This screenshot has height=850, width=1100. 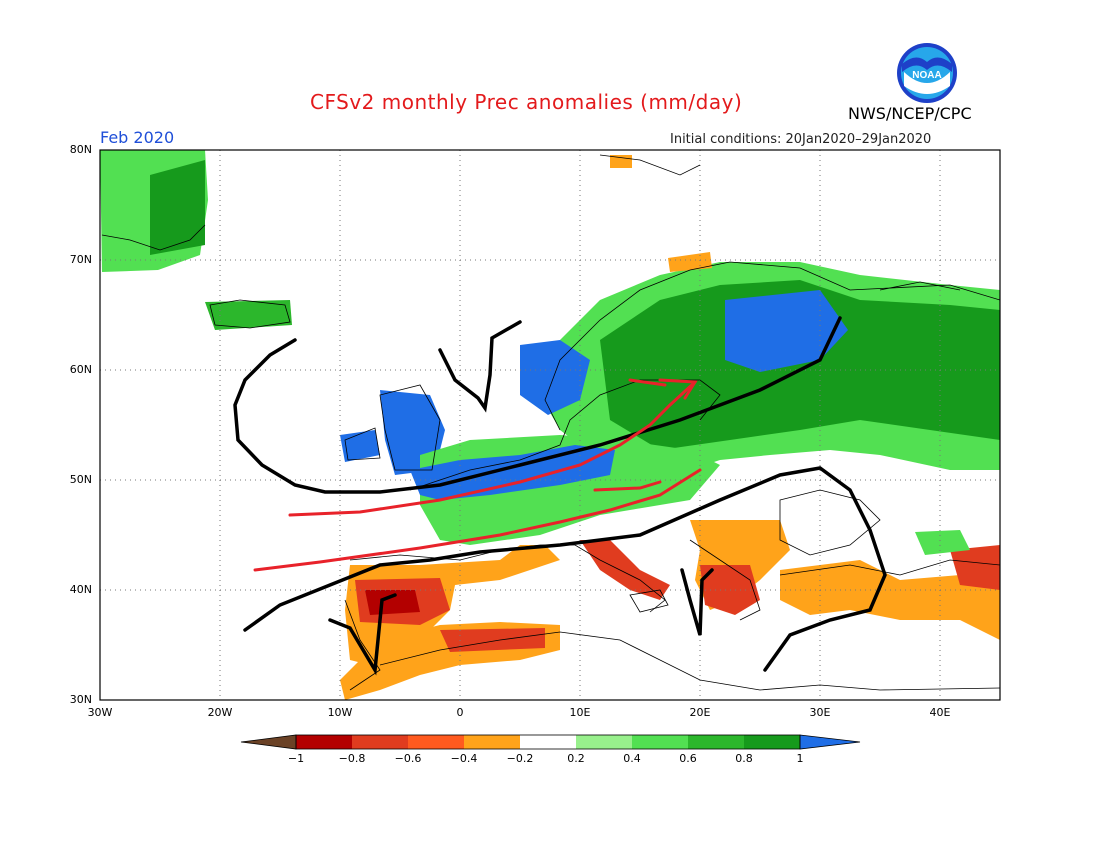 I want to click on lat-tick: 50N, so click(x=80, y=479).